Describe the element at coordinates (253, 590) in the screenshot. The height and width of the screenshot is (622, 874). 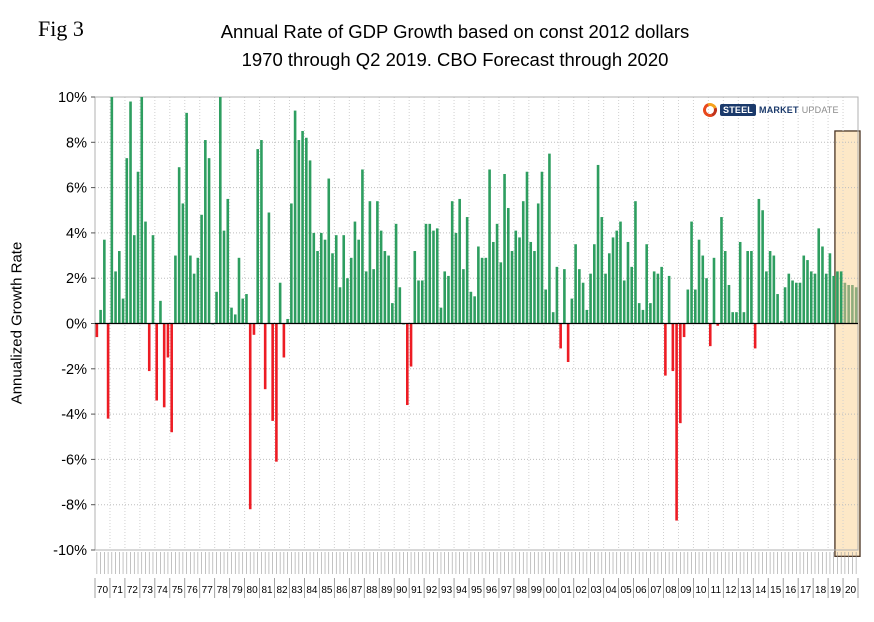
I see `x-tick-label: 80` at that location.